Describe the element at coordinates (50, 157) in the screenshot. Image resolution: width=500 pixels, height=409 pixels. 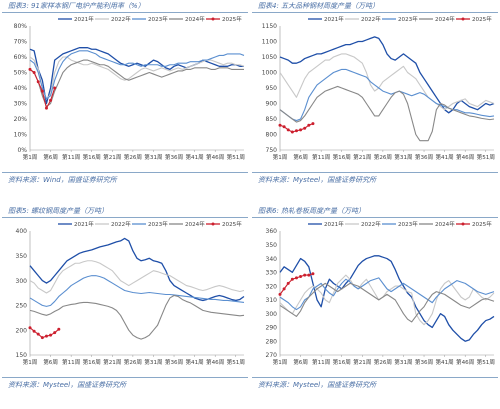
I see `x-tick-label: 第6周` at that location.